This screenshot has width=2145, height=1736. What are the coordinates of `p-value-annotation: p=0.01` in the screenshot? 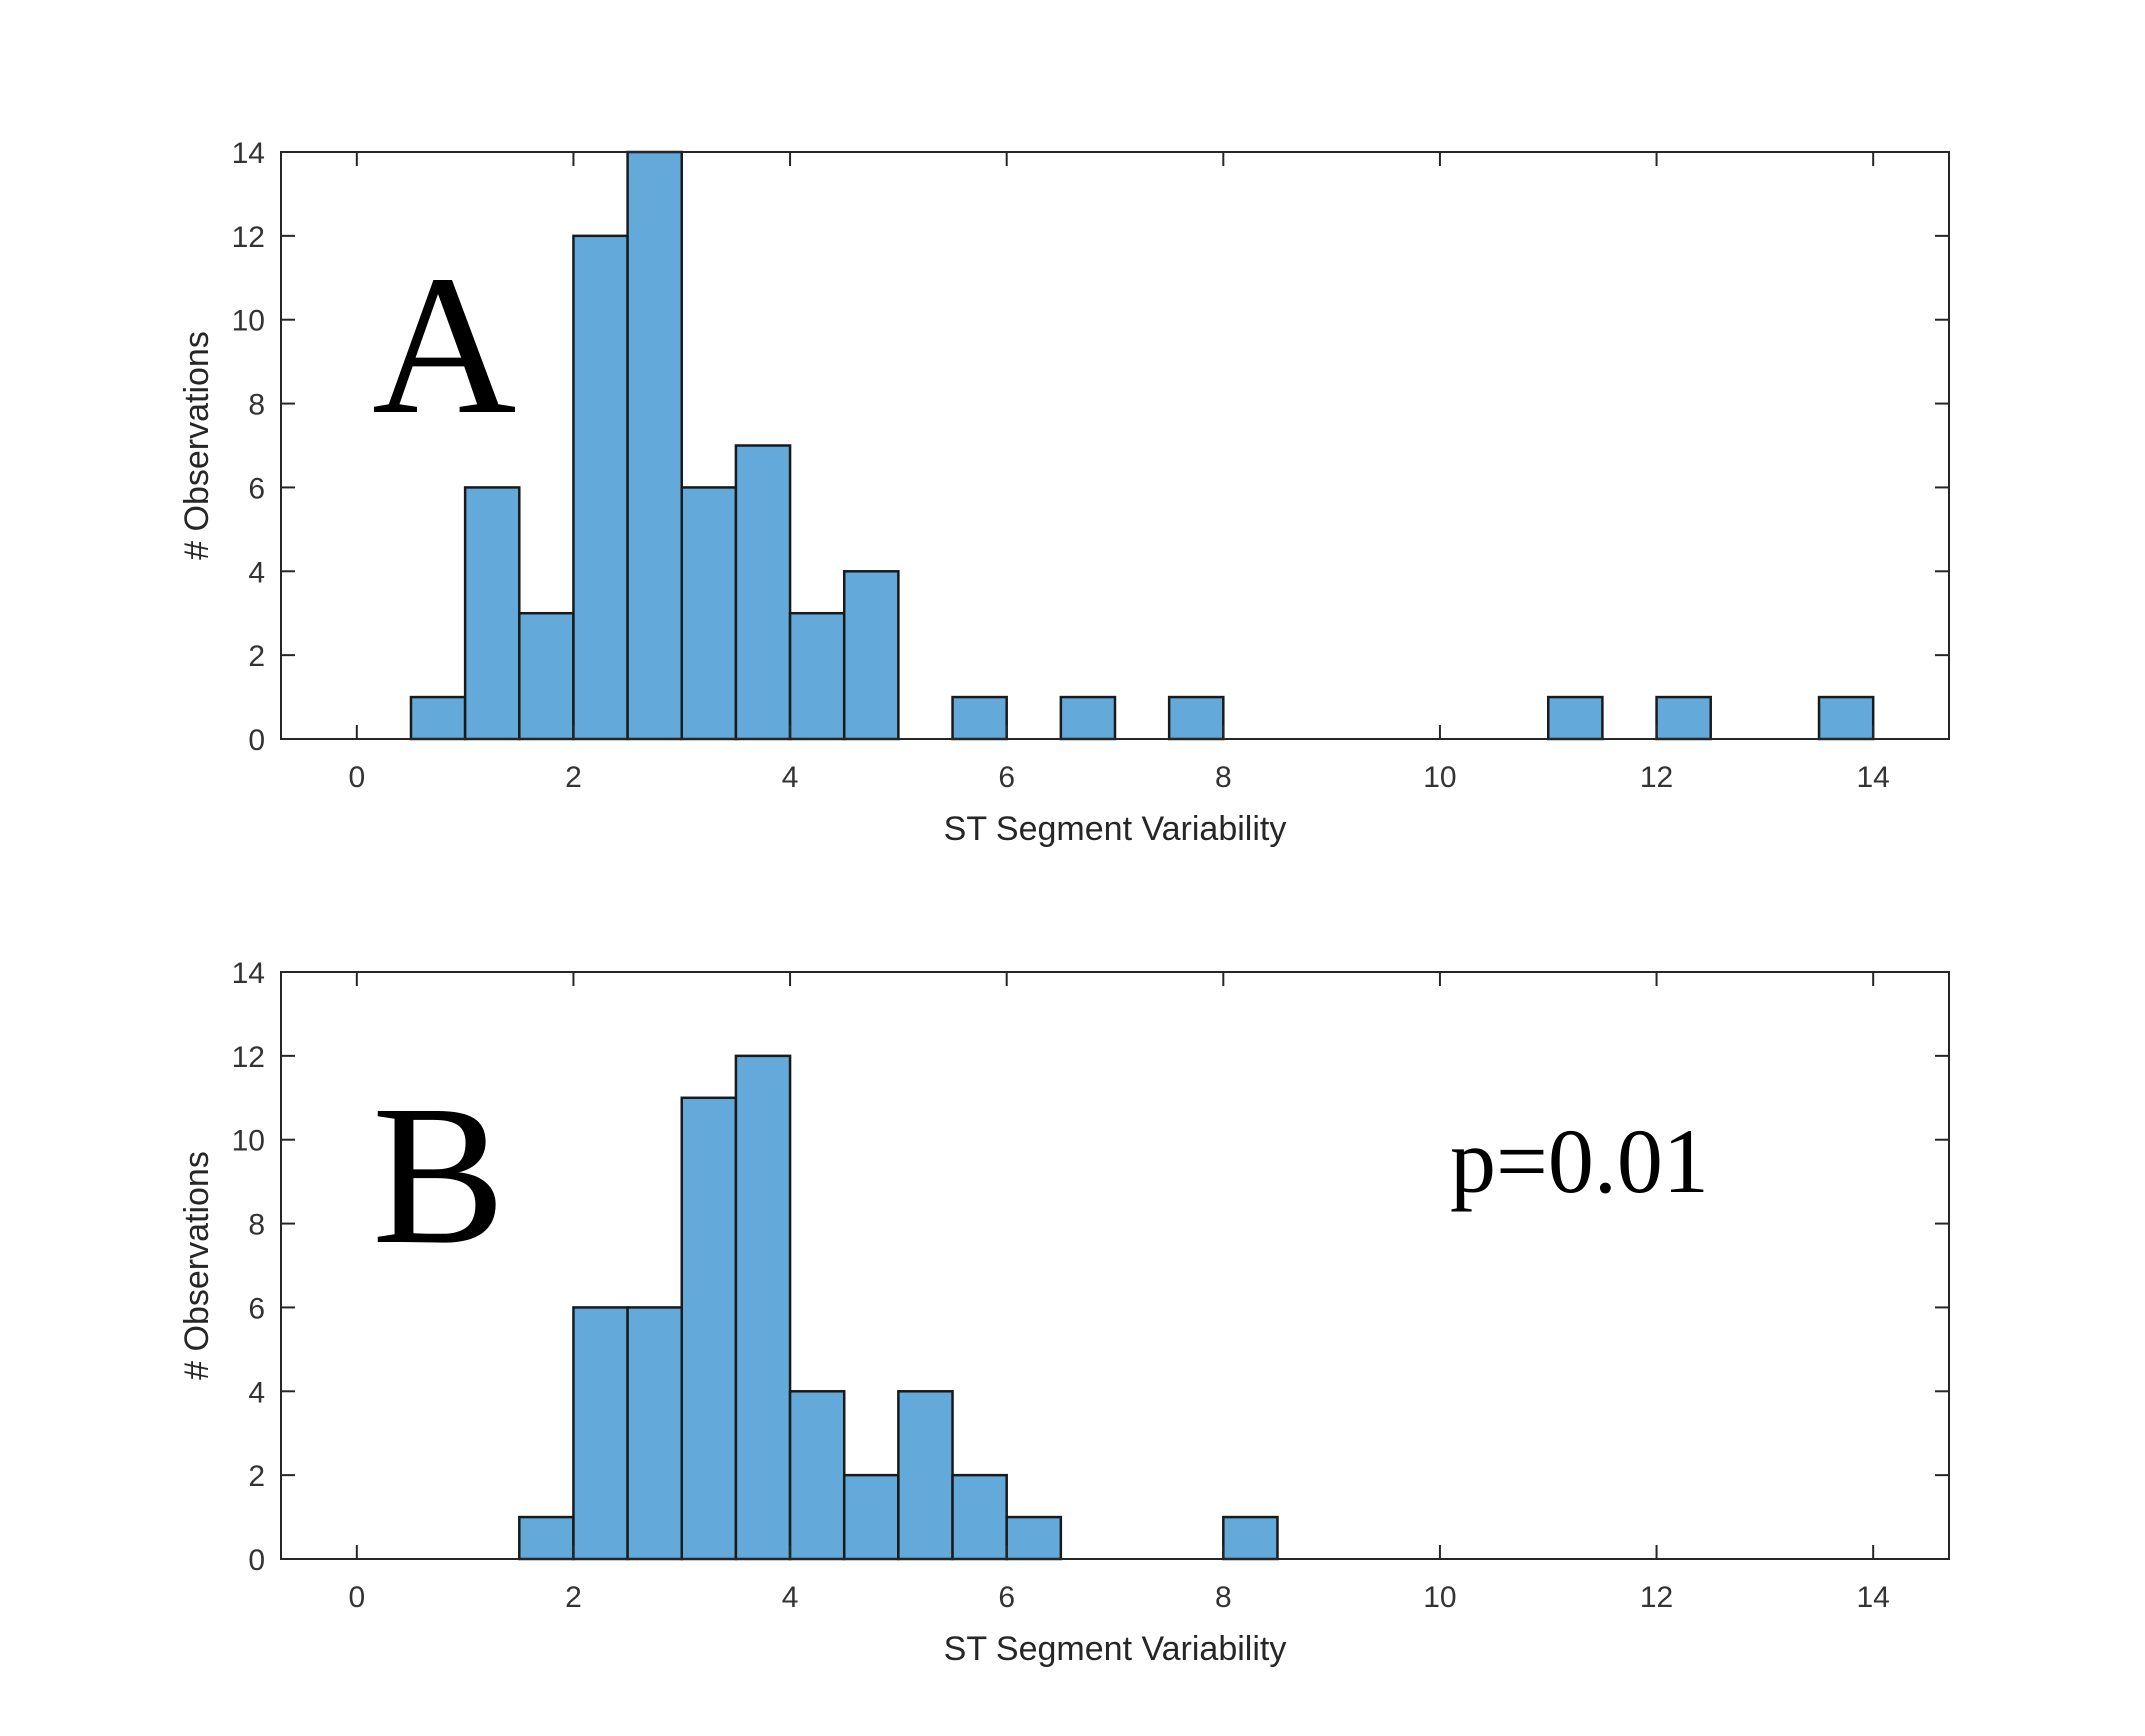 It's located at (1579, 1161).